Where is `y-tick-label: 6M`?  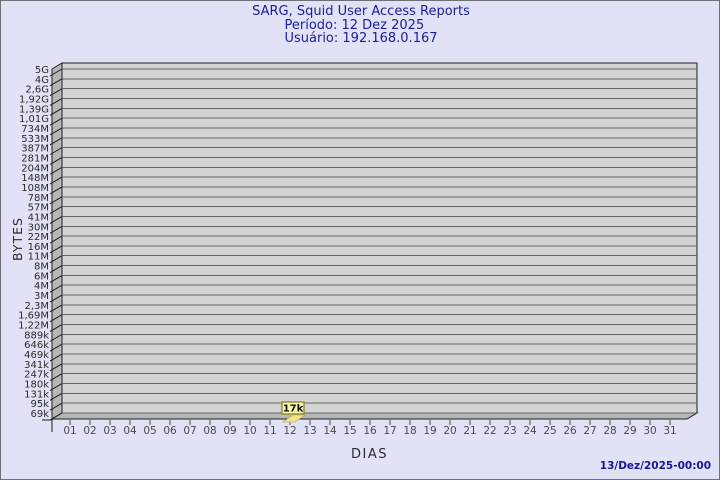 y-tick-label: 6M is located at coordinates (41, 276).